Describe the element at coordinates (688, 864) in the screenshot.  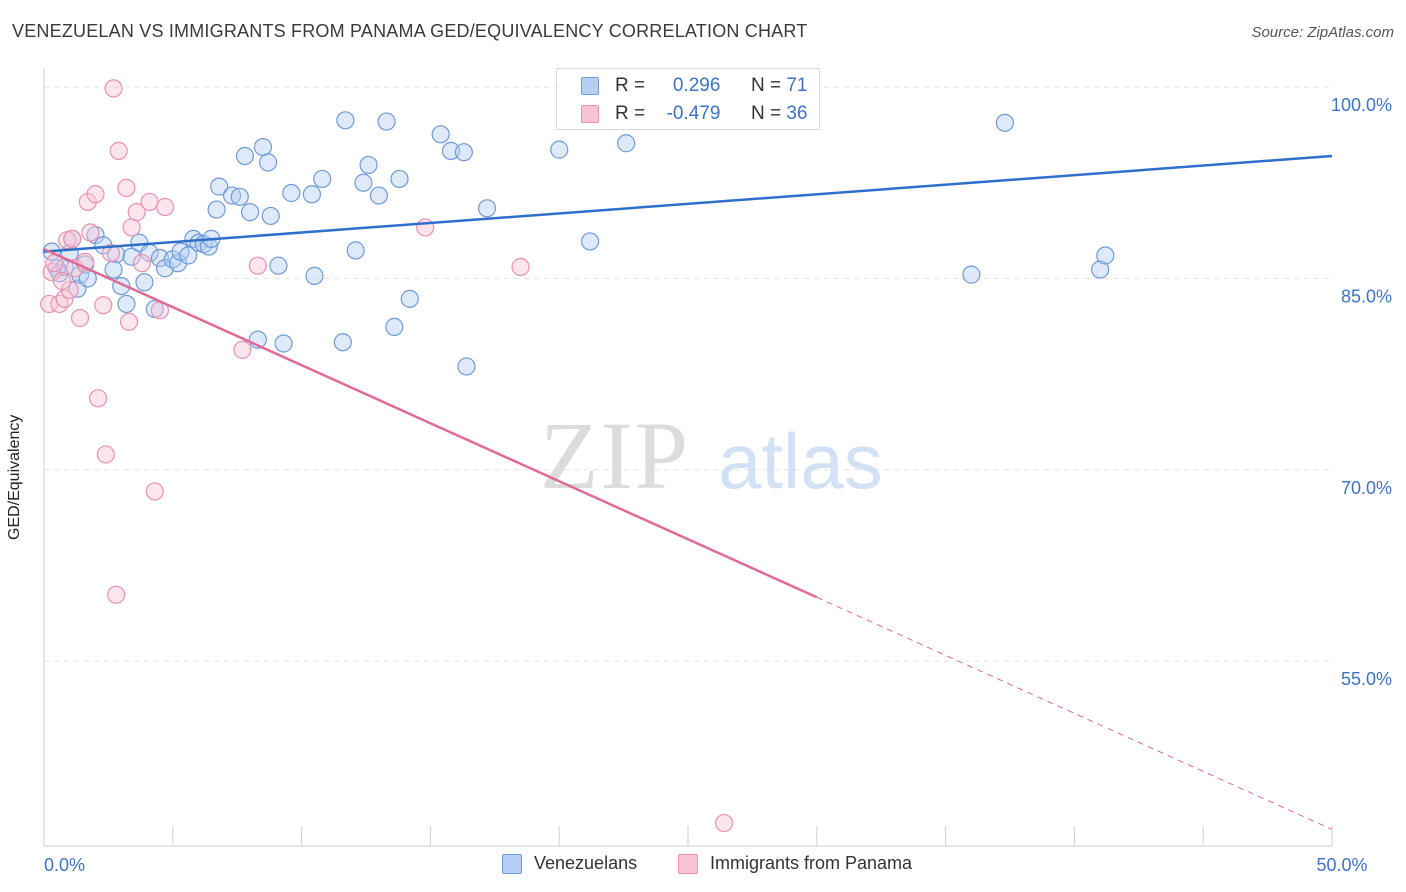
I see `bottom-legend-swatch-panama` at that location.